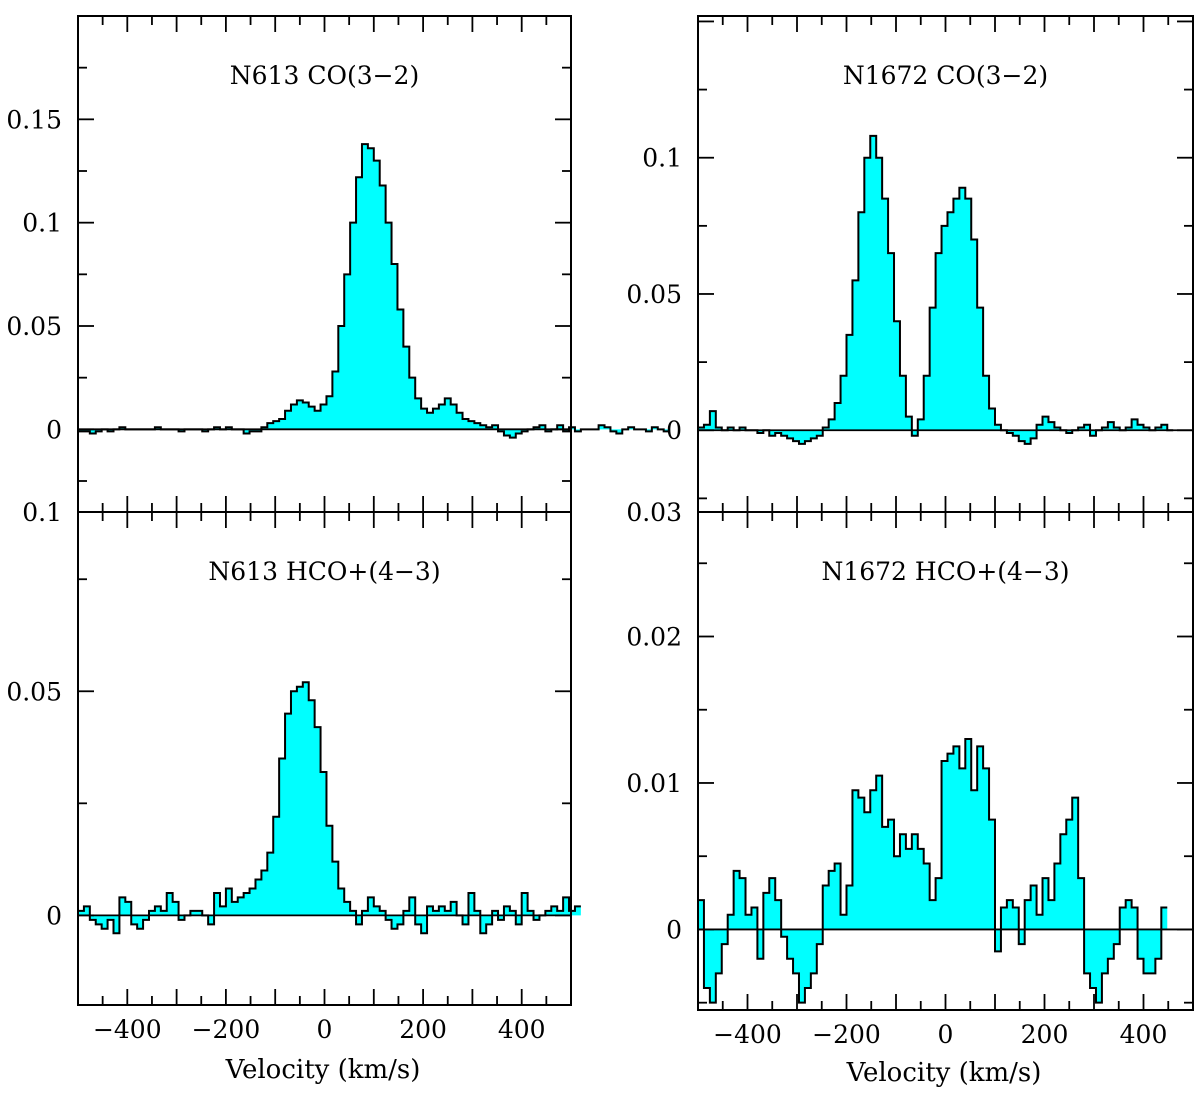 The width and height of the screenshot is (1200, 1097). What do you see at coordinates (654, 637) in the screenshot?
I see `y-tick-label: 0.02` at bounding box center [654, 637].